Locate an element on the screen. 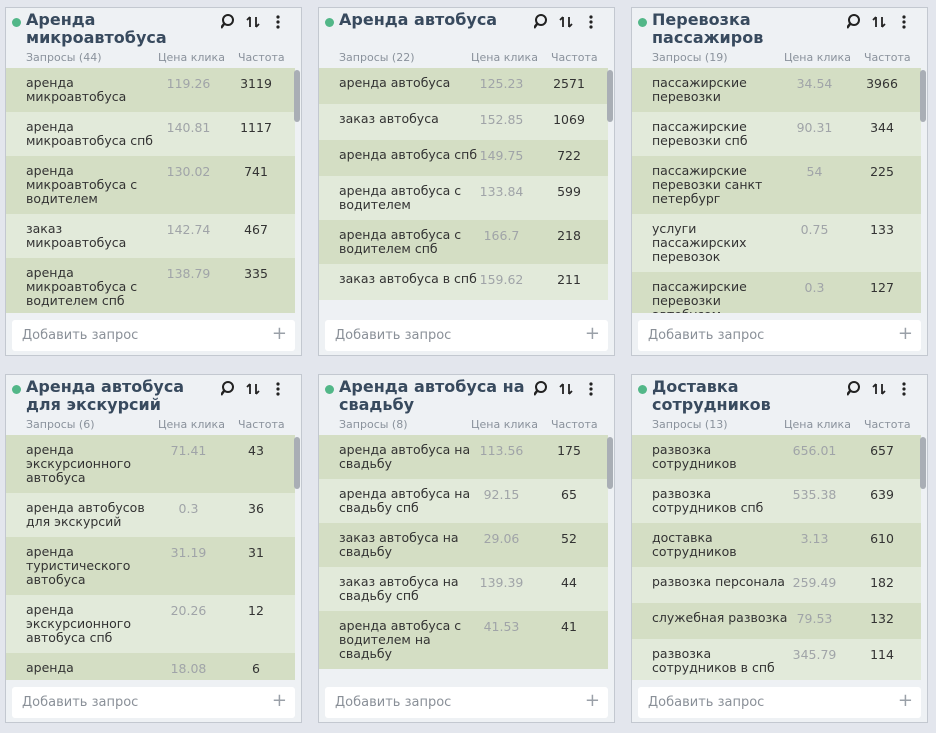  query-row: заказ автобуса на свадьбу спб 139.39 44 is located at coordinates (463, 589).